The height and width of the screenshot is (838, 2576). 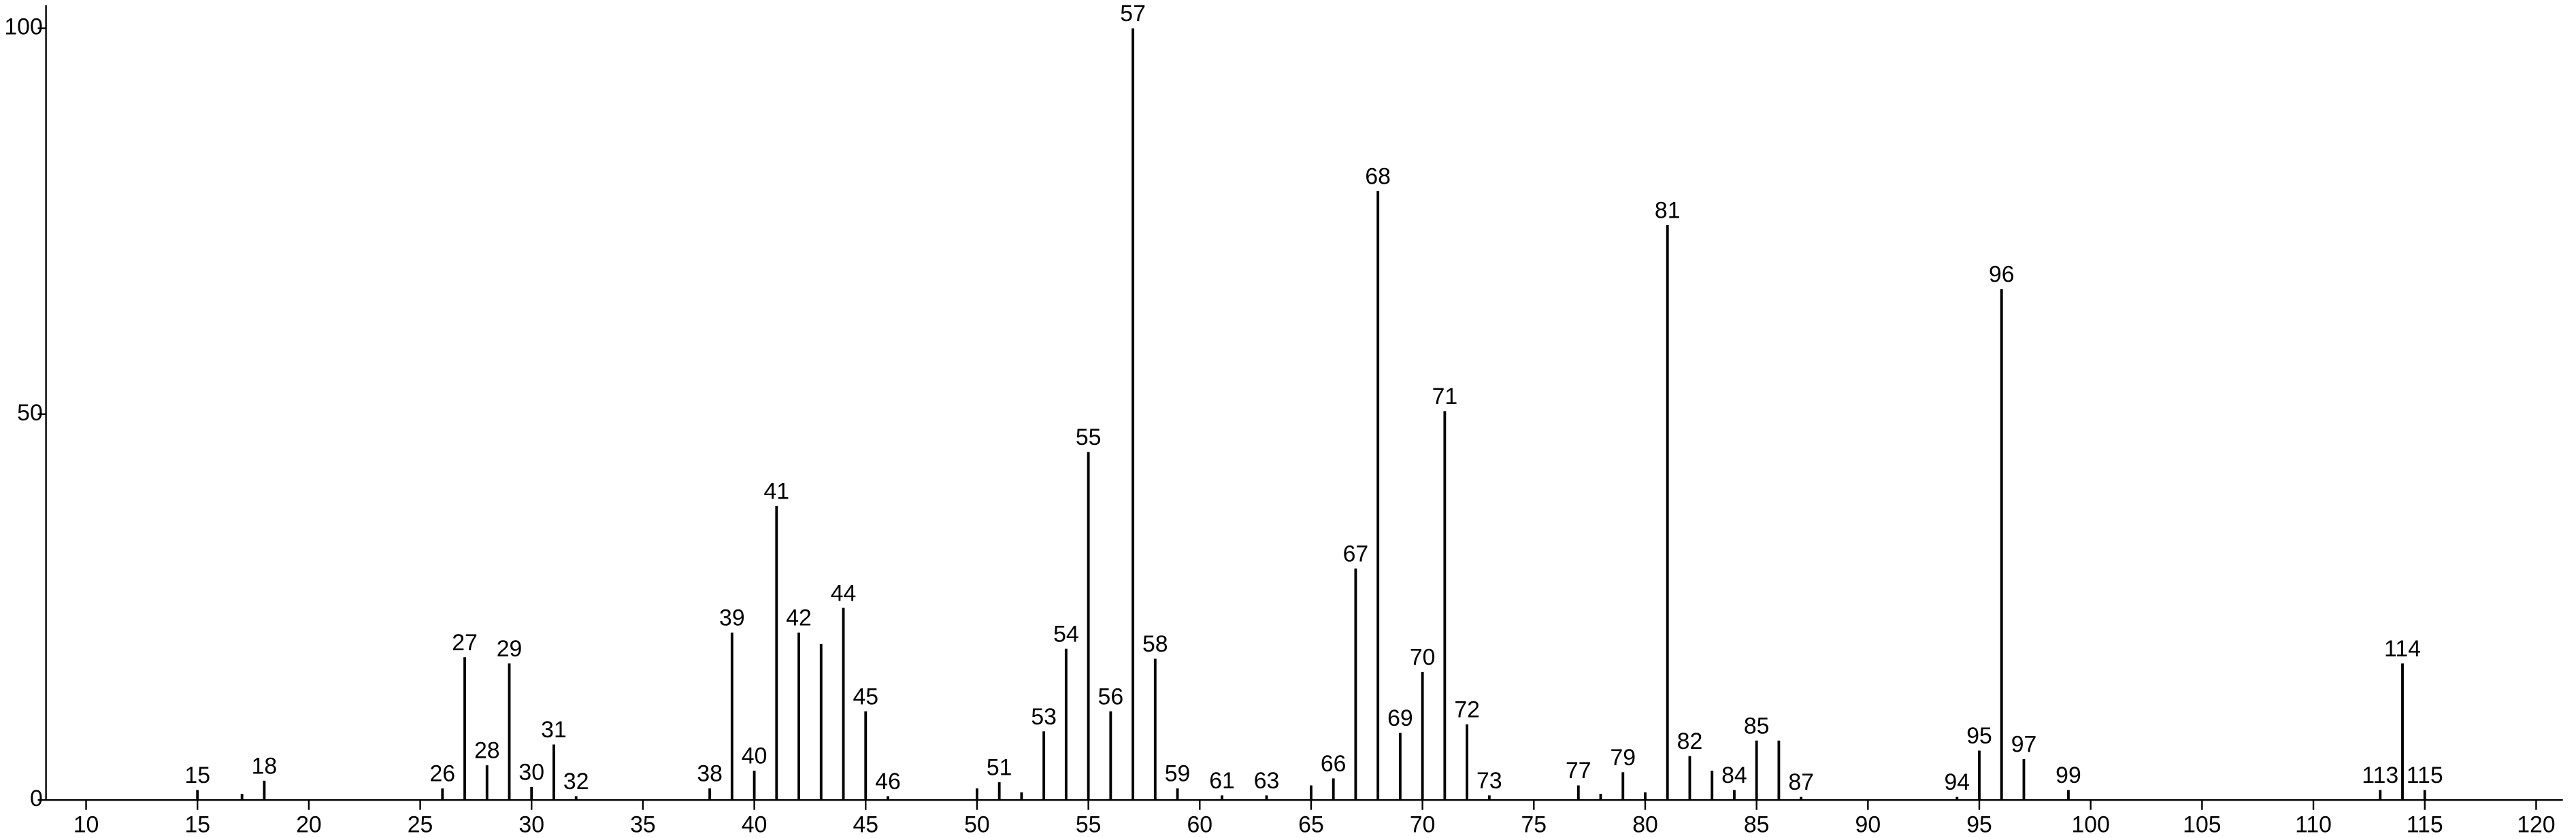 What do you see at coordinates (755, 825) in the screenshot?
I see `x-tick-label: 40` at bounding box center [755, 825].